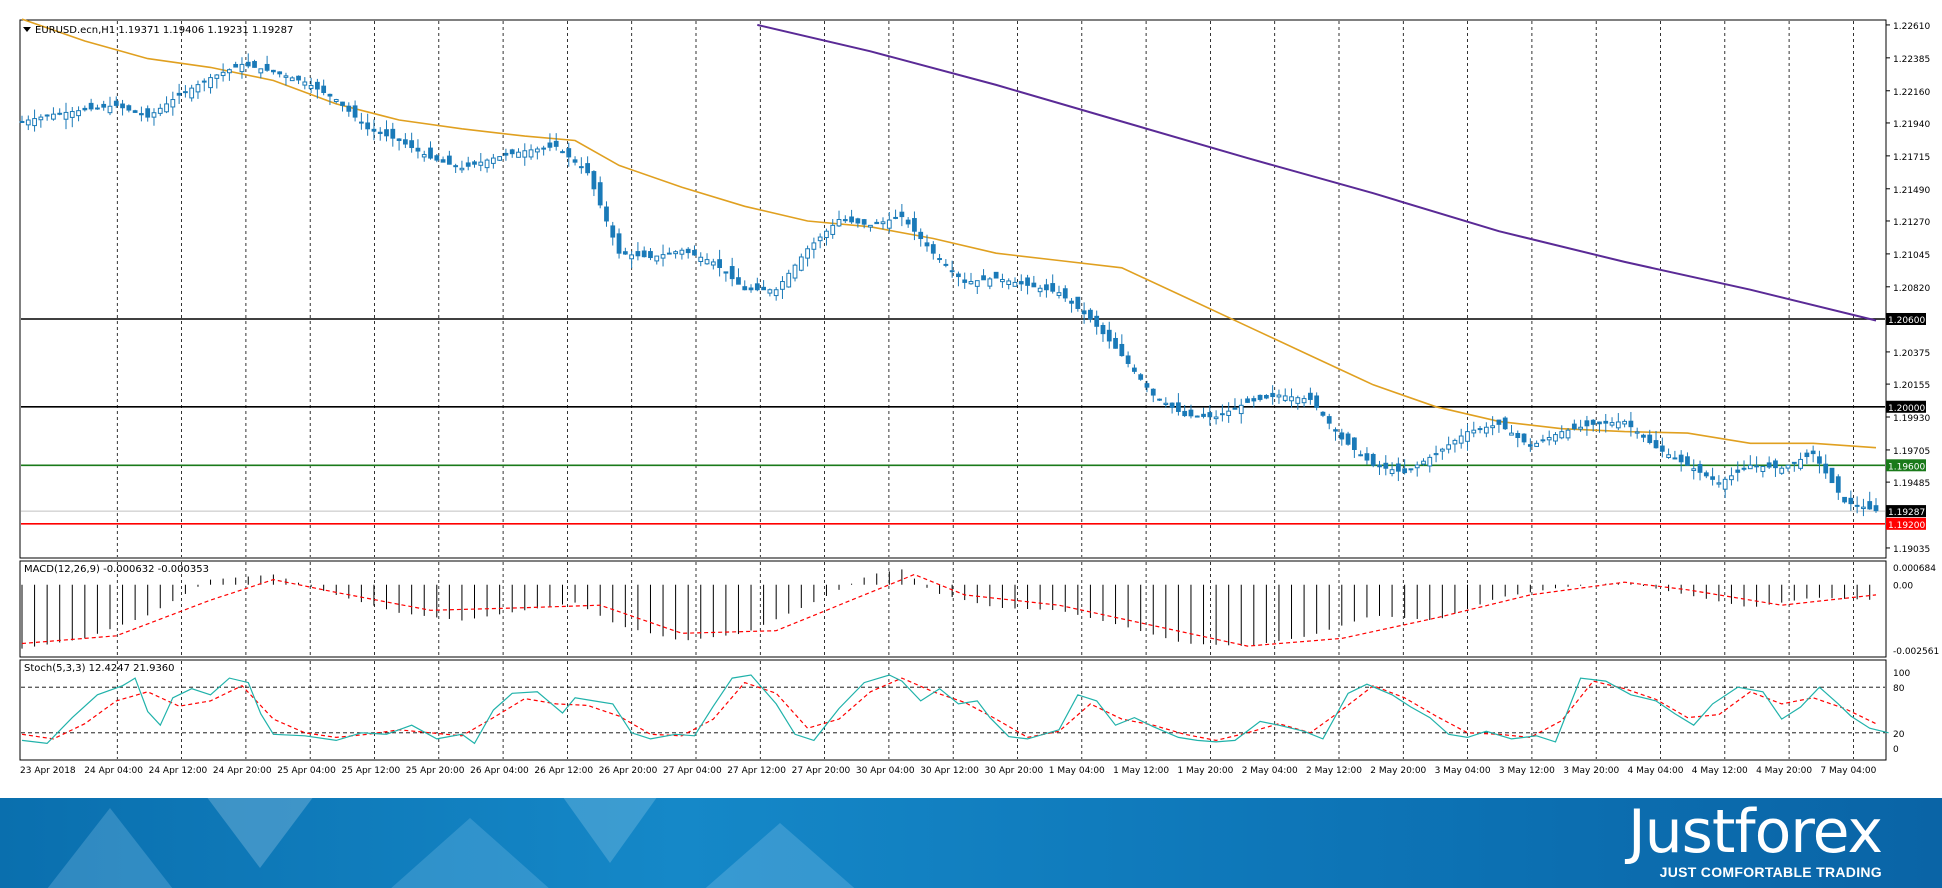 The height and width of the screenshot is (888, 1942). What do you see at coordinates (1896, 750) in the screenshot?
I see `stochastic-y-tick-label: 0` at bounding box center [1896, 750].